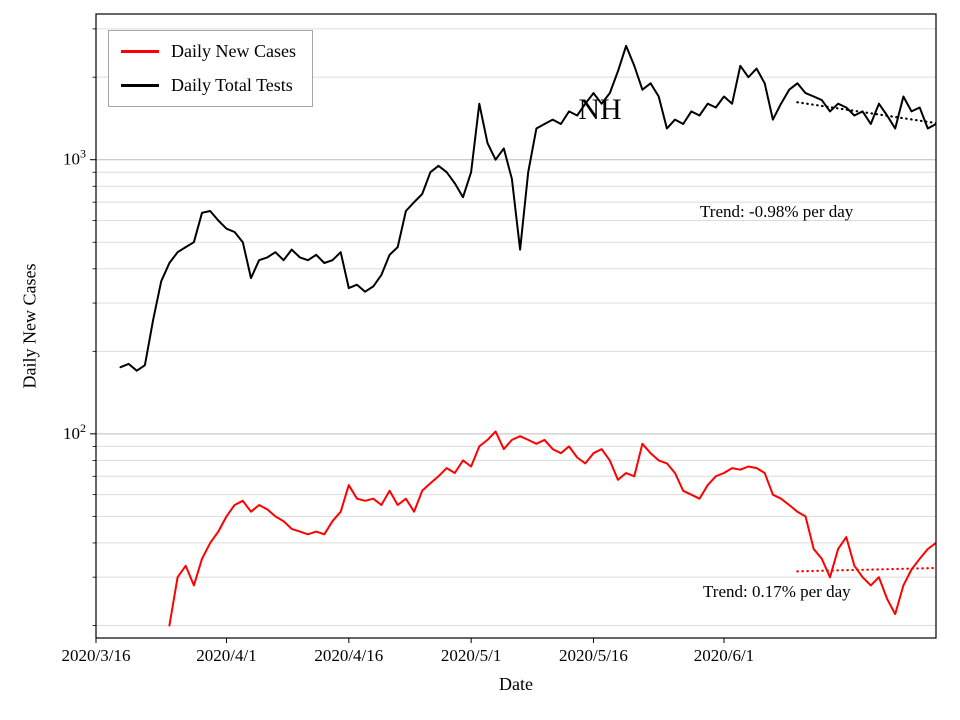 This screenshot has height=720, width=960. Describe the element at coordinates (210, 68) in the screenshot. I see `legend: Daily New Cases Daily Total Tests` at that location.